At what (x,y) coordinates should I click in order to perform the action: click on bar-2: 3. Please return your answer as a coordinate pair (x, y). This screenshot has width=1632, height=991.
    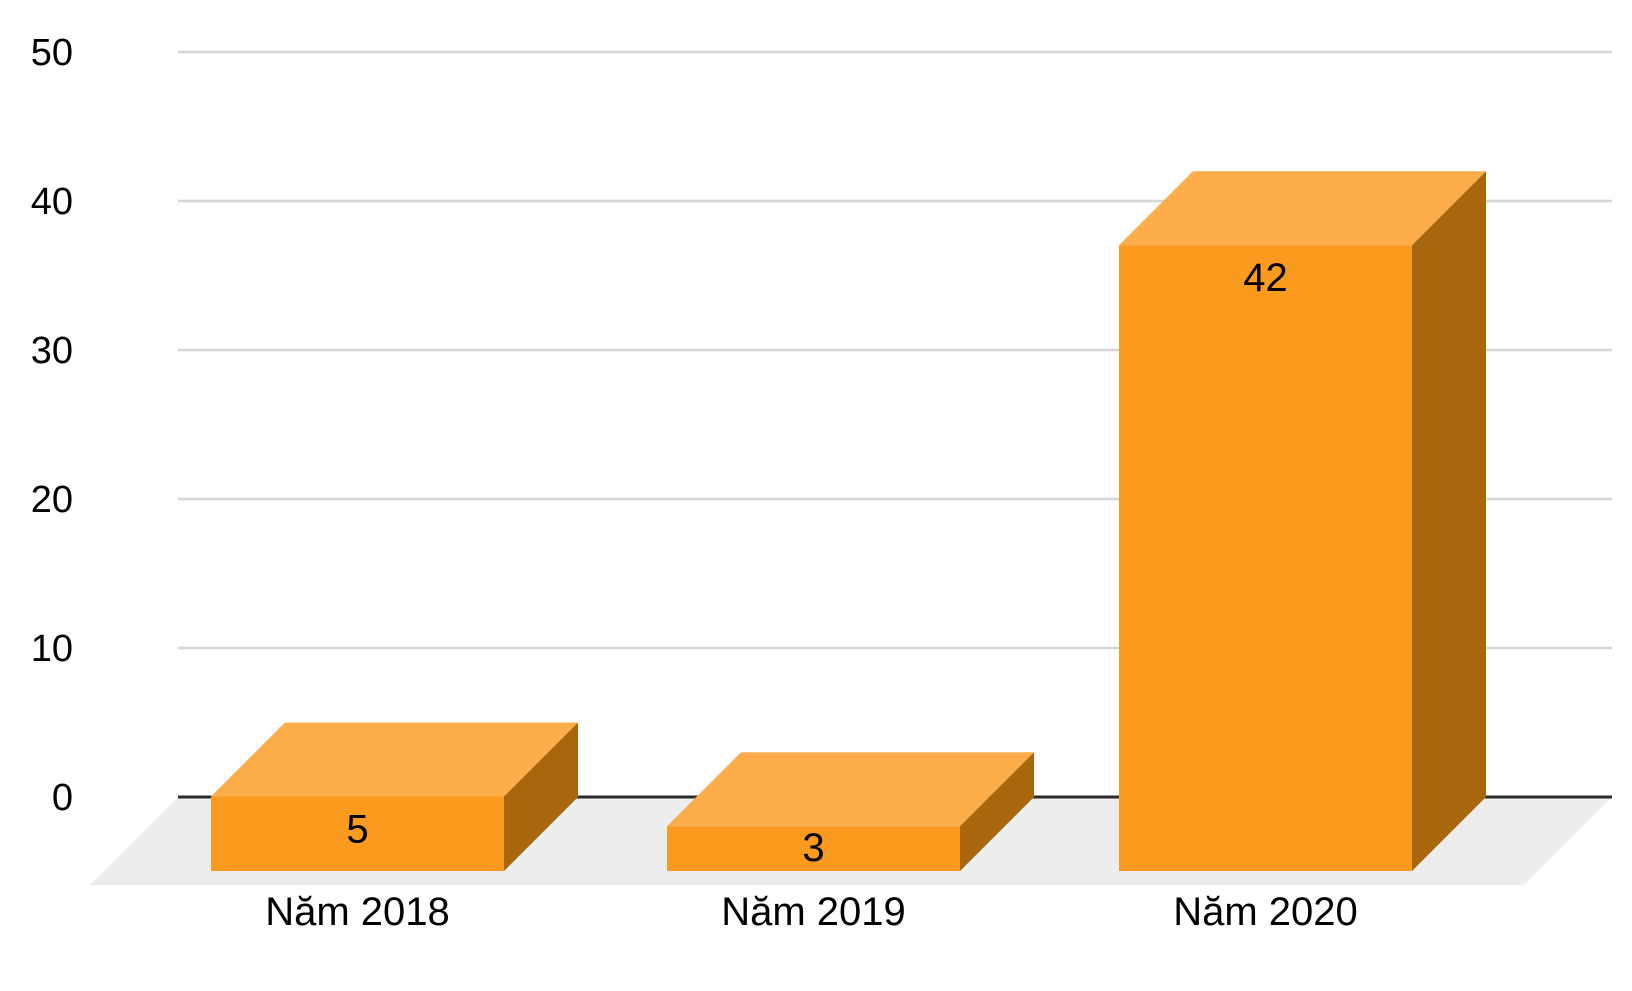
    Looking at the image, I should click on (850, 811).